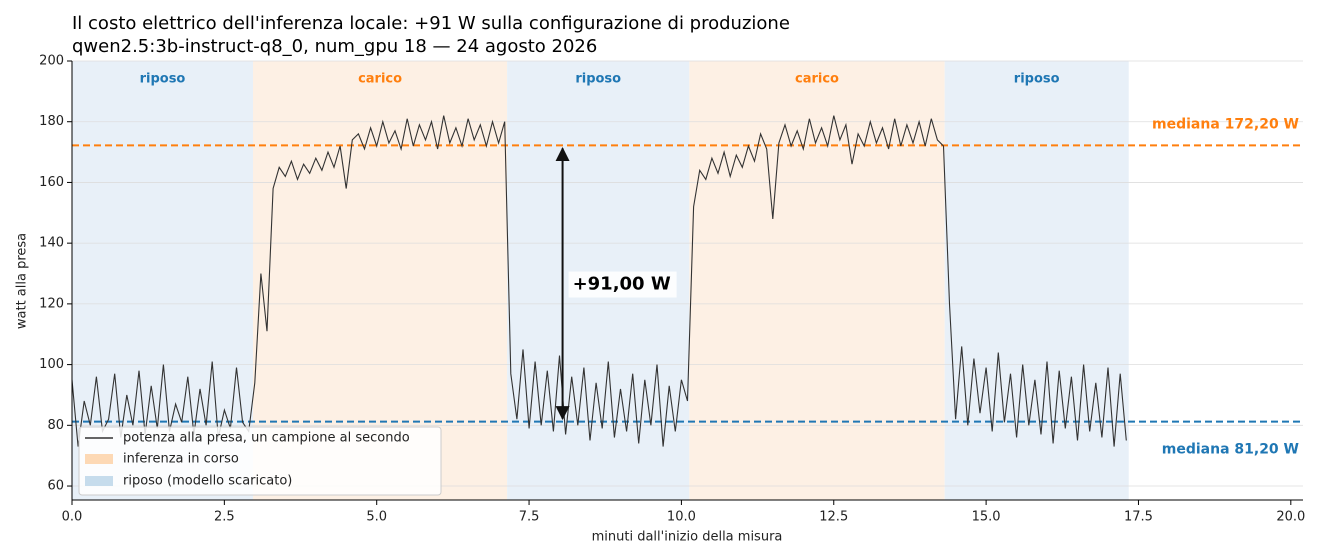 Image resolution: width=1340 pixels, height=560 pixels. Describe the element at coordinates (681, 517) in the screenshot. I see `x-tick-label: 10.0` at that location.